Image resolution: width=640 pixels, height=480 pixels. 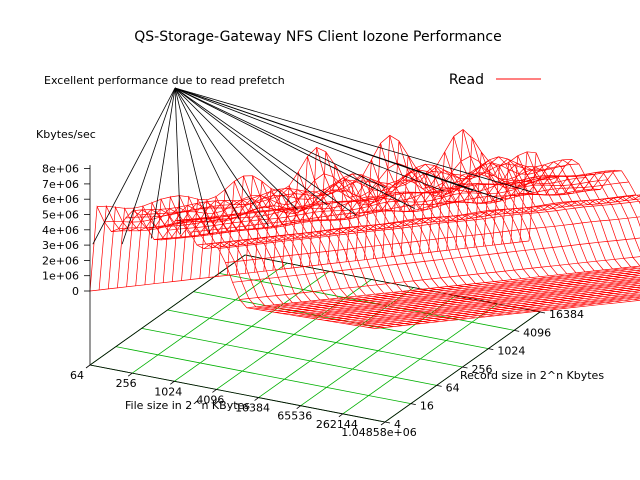 I want to click on z-tick-label: 4e+06, so click(x=60, y=230).